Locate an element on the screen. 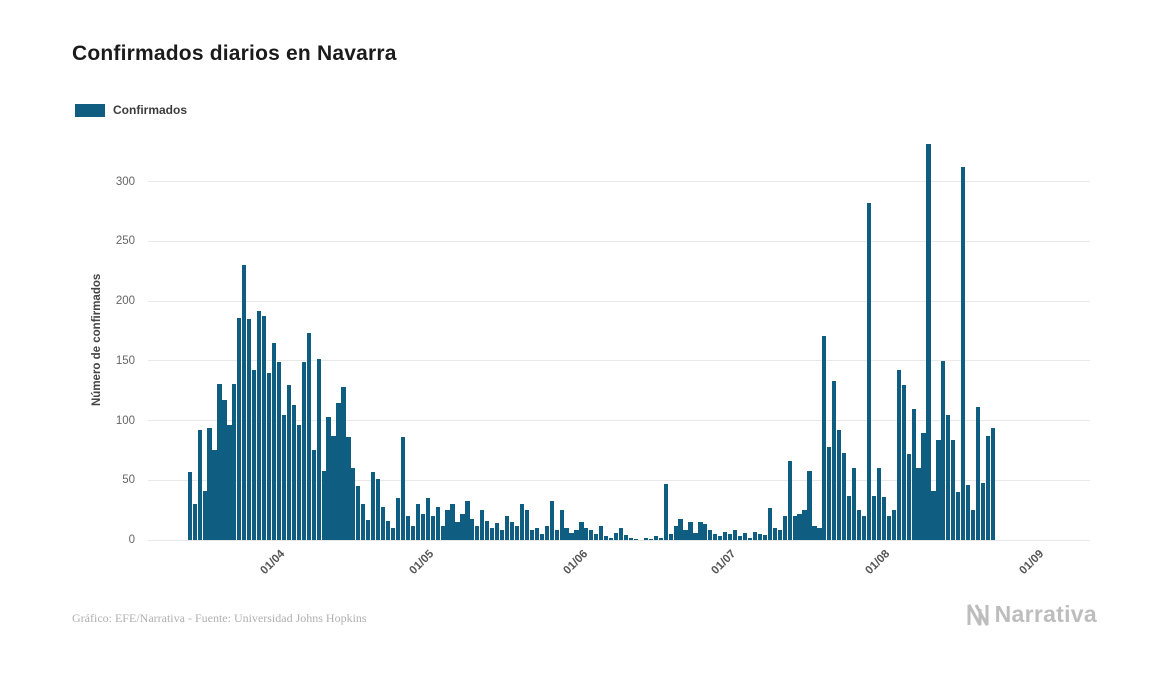  y-tick-label: 300 is located at coordinates (125, 181).